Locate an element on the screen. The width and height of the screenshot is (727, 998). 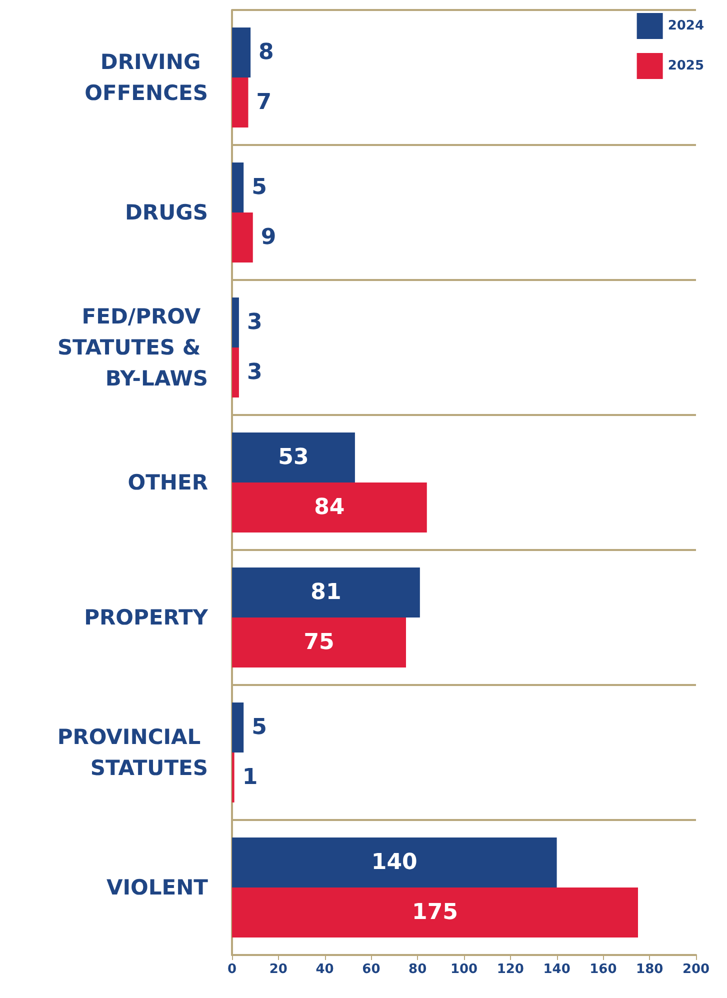
data-label: 140 is located at coordinates (394, 863).